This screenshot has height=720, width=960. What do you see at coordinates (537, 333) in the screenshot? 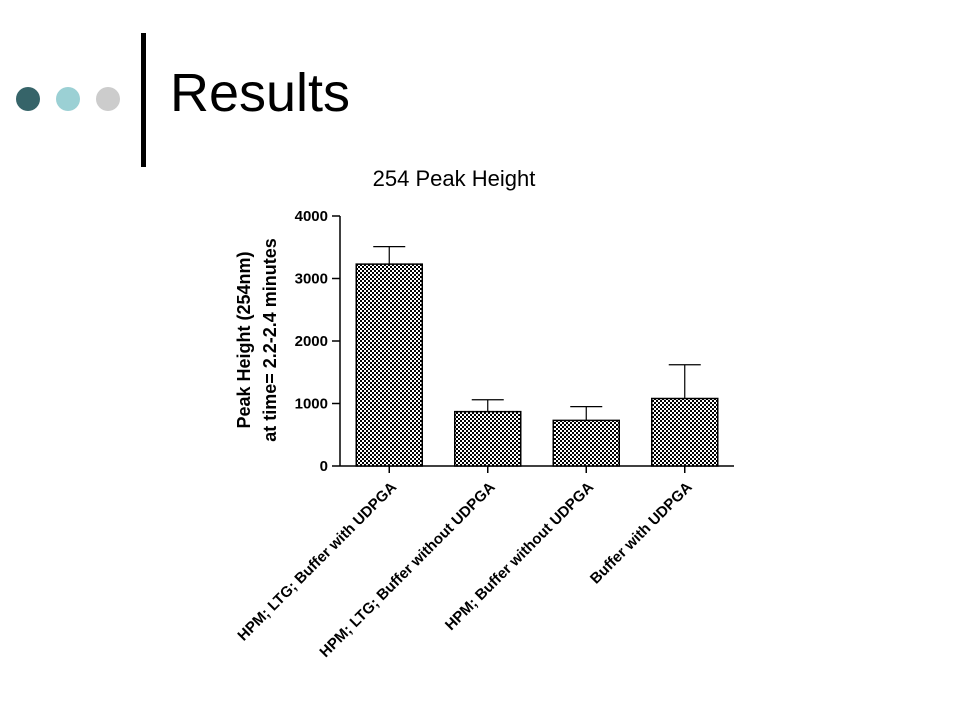
I see `error-bars` at bounding box center [537, 333].